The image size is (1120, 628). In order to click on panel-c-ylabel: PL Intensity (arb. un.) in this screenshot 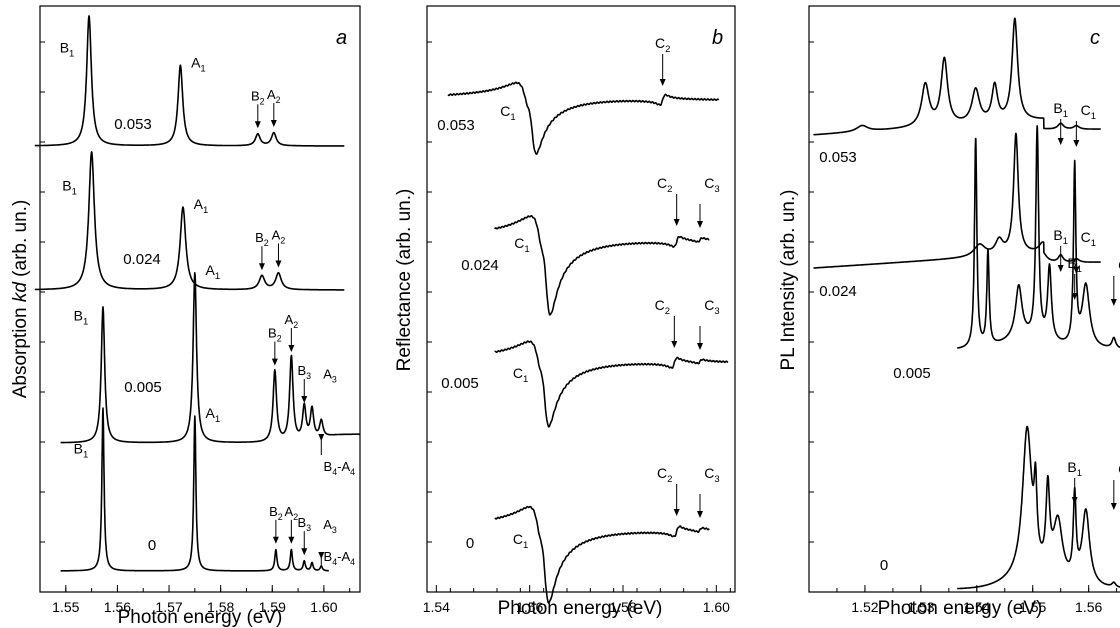, I will do `click(788, 280)`.